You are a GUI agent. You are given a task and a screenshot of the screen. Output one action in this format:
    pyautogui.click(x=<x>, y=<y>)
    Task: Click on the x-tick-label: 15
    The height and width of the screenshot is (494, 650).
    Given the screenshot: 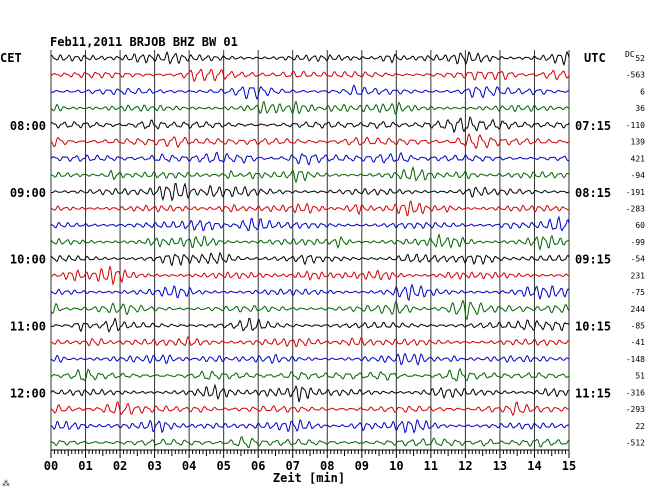 What is the action you would take?
    pyautogui.click(x=569, y=466)
    